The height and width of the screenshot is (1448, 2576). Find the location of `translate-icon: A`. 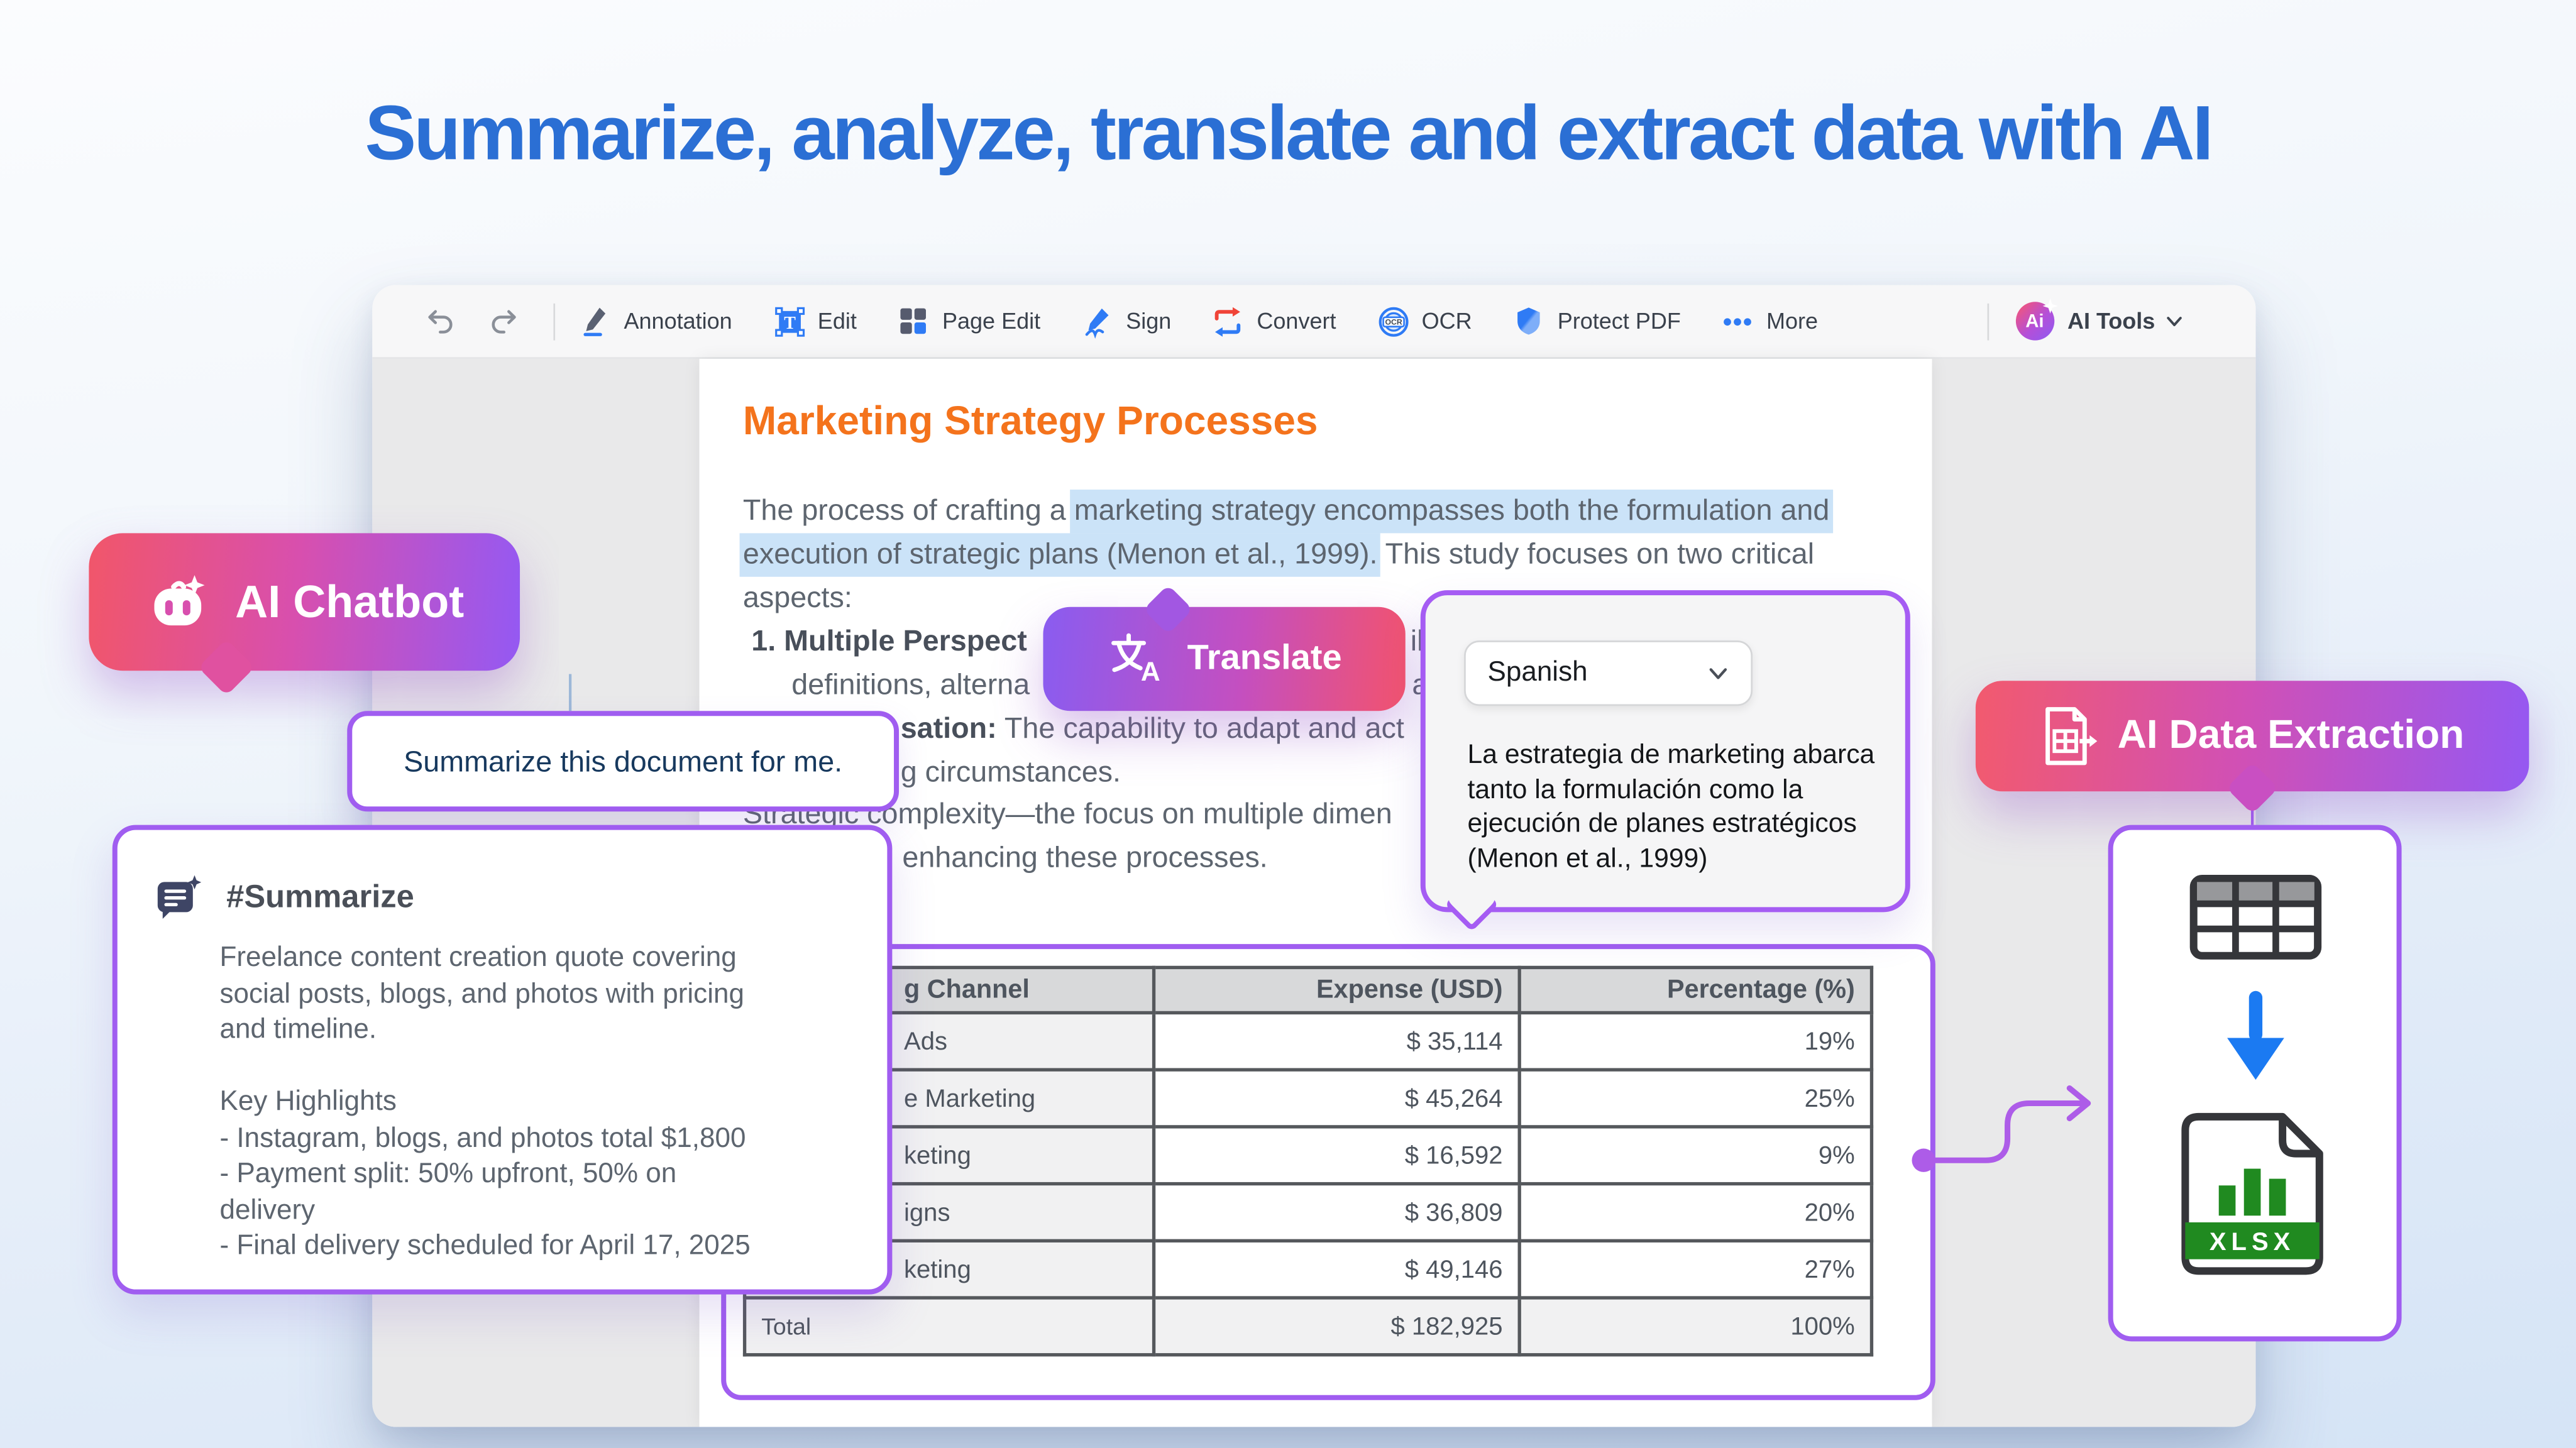

translate-icon: A is located at coordinates (1137, 659).